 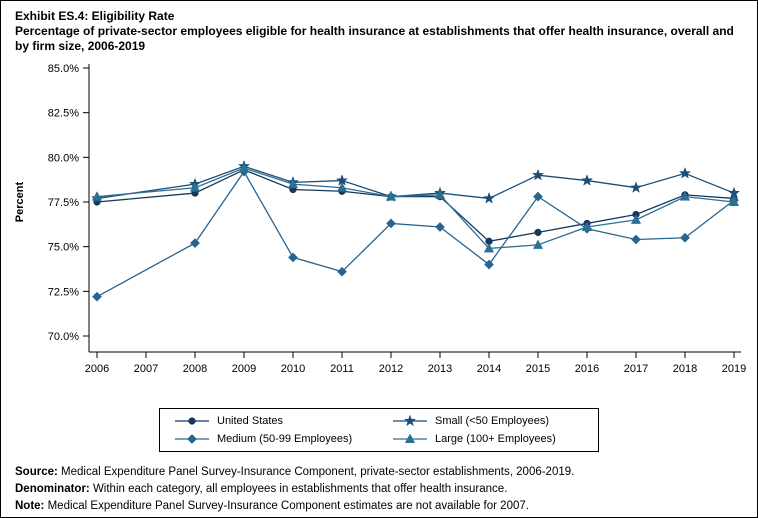 I want to click on y-axis-title: Percent, so click(x=20, y=201).